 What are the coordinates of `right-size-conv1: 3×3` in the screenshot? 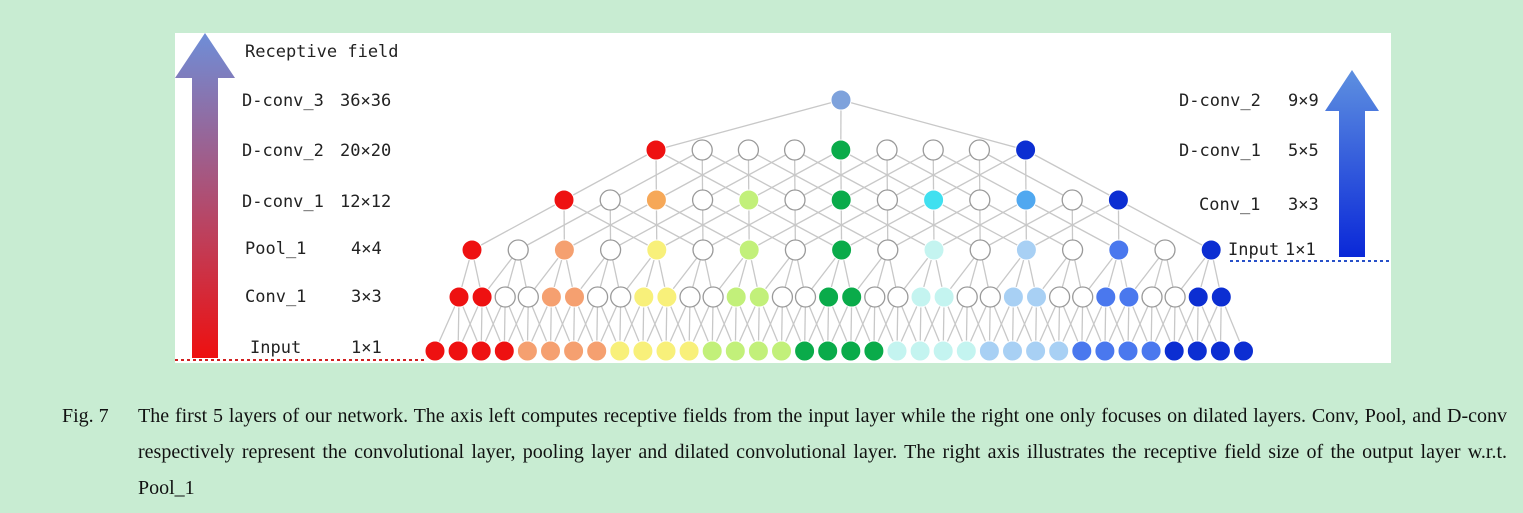 It's located at (1303, 205).